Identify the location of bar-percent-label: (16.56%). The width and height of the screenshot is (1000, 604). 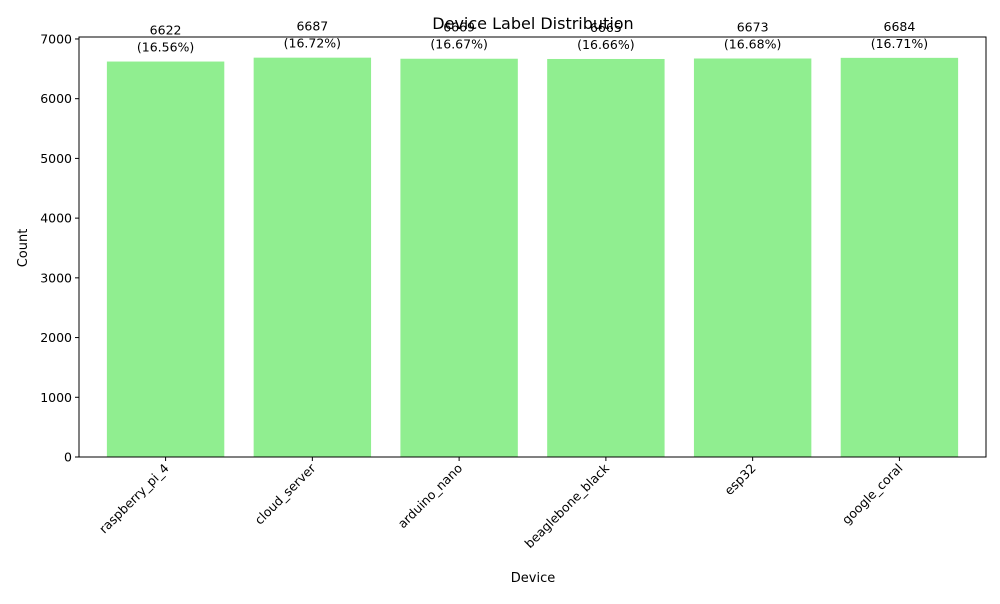
(165, 47).